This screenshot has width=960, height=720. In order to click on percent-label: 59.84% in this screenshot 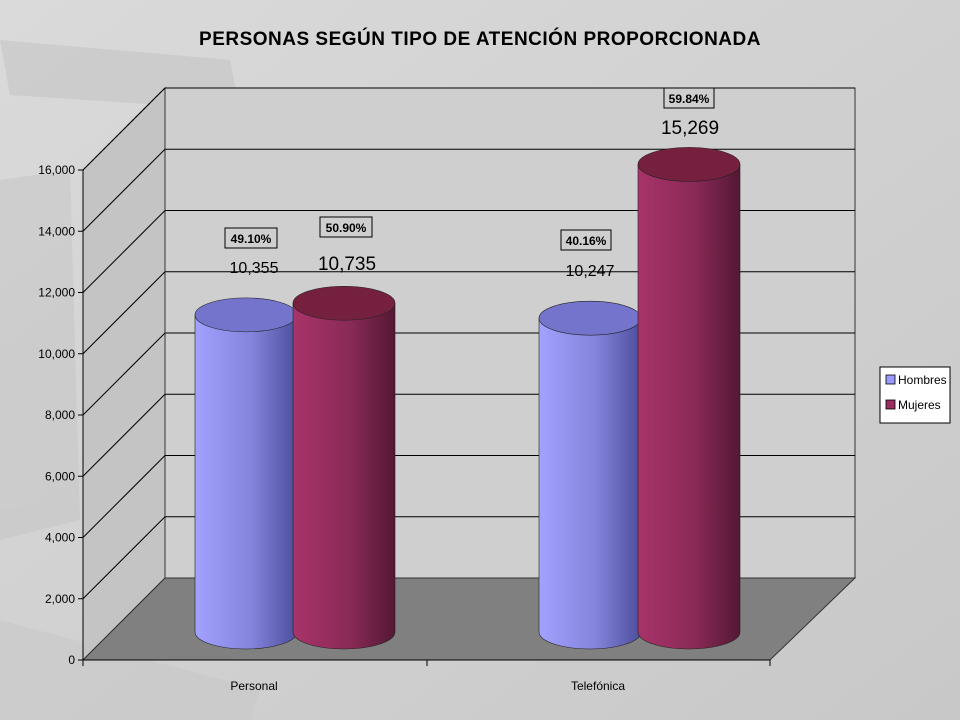, I will do `click(689, 99)`.